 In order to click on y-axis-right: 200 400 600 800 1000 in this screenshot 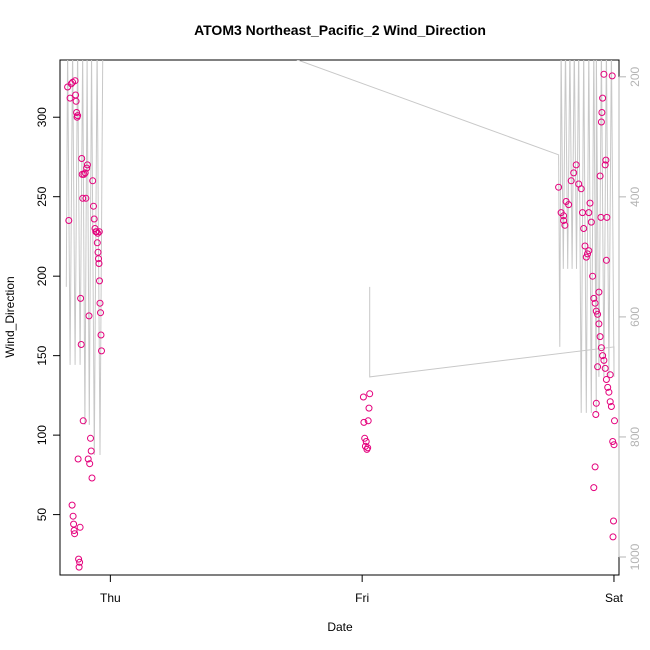, I will do `click(630, 318)`.